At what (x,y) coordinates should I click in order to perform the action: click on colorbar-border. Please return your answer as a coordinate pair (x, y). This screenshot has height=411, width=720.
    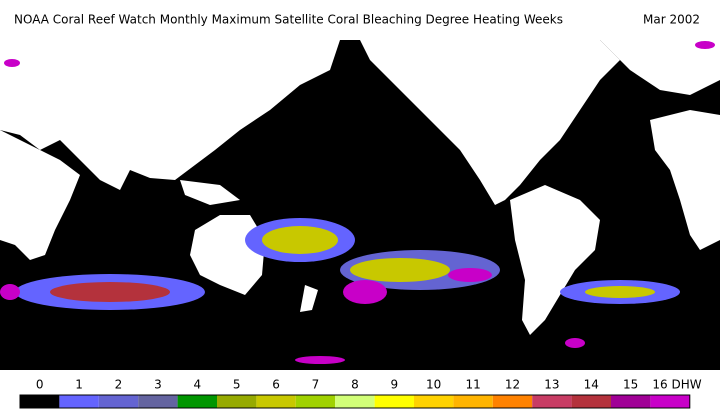
    Looking at the image, I should click on (355, 401).